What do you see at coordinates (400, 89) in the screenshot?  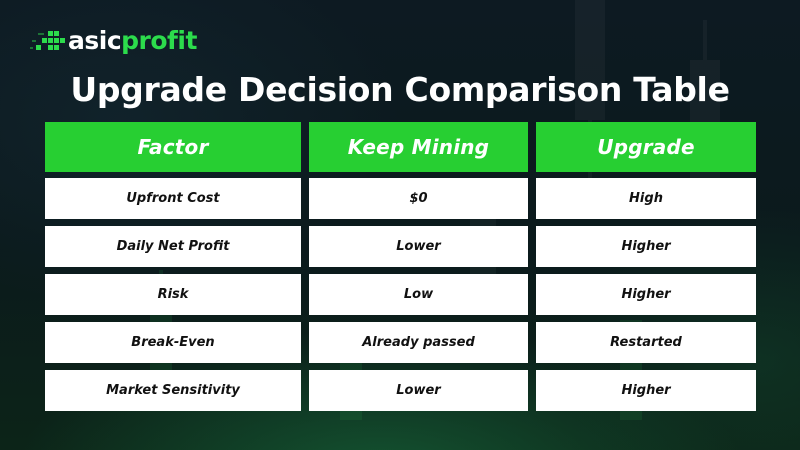 I see `page-title: Upgrade Decision Comparison Table` at bounding box center [400, 89].